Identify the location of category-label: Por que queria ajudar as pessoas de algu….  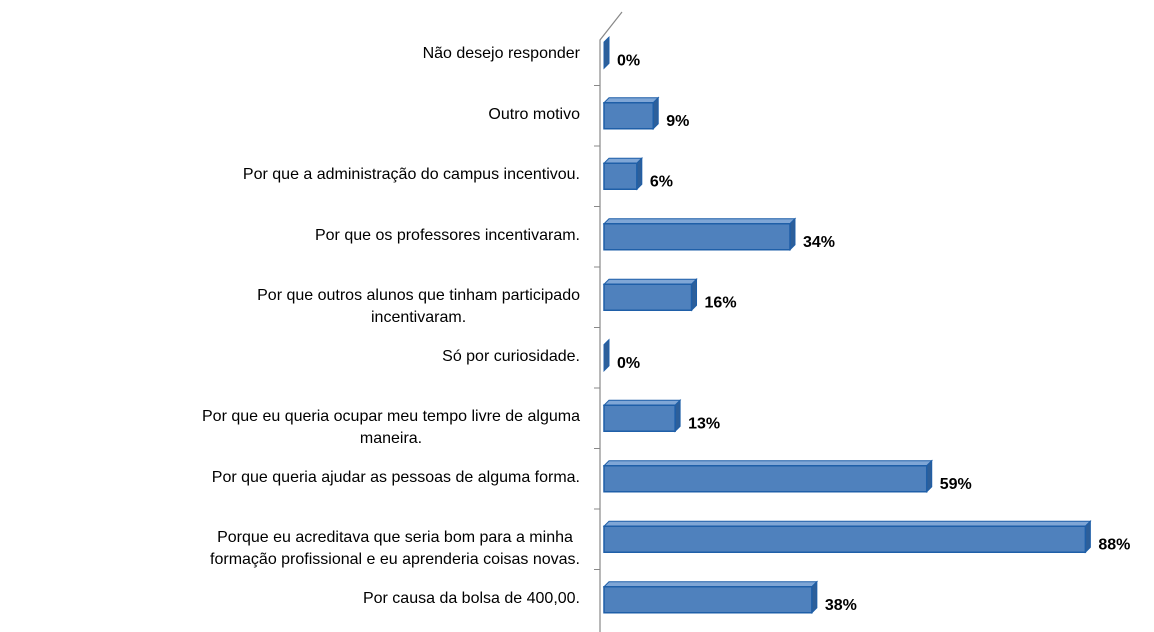
(395, 477).